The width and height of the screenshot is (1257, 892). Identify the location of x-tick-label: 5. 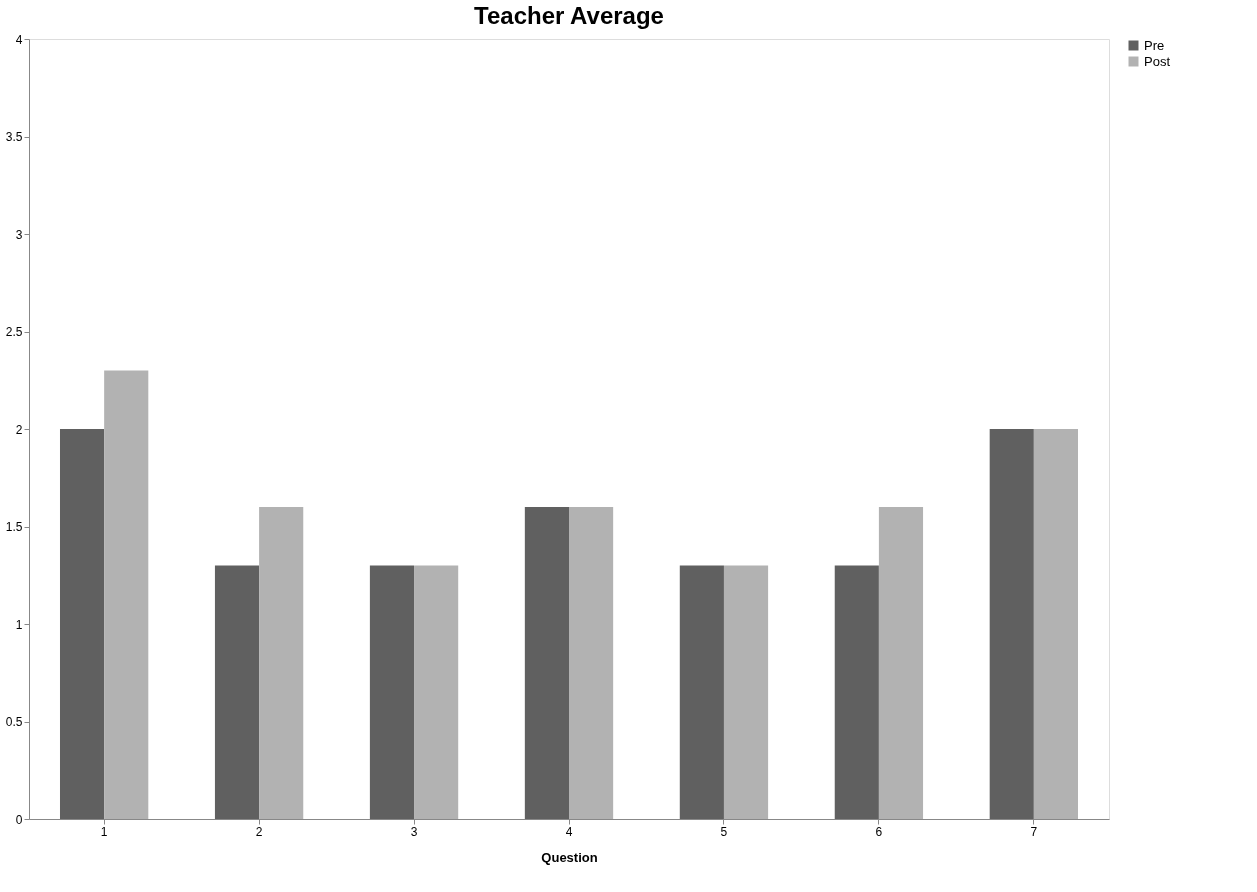
(724, 831).